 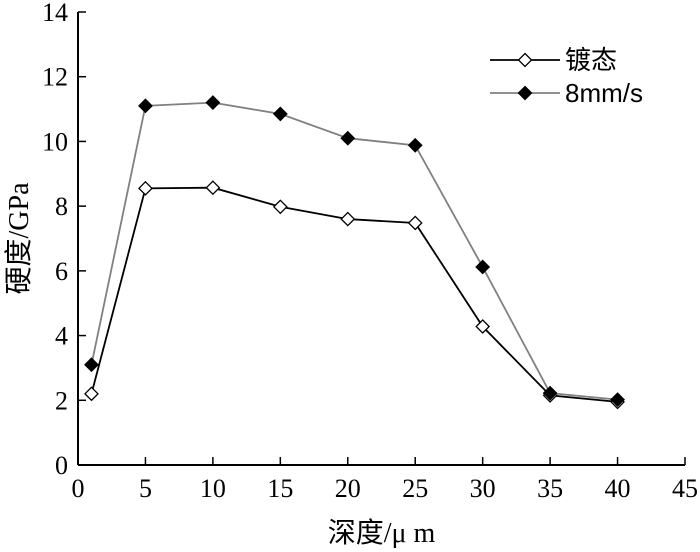 What do you see at coordinates (55, 77) in the screenshot?
I see `y-tick-label: 12` at bounding box center [55, 77].